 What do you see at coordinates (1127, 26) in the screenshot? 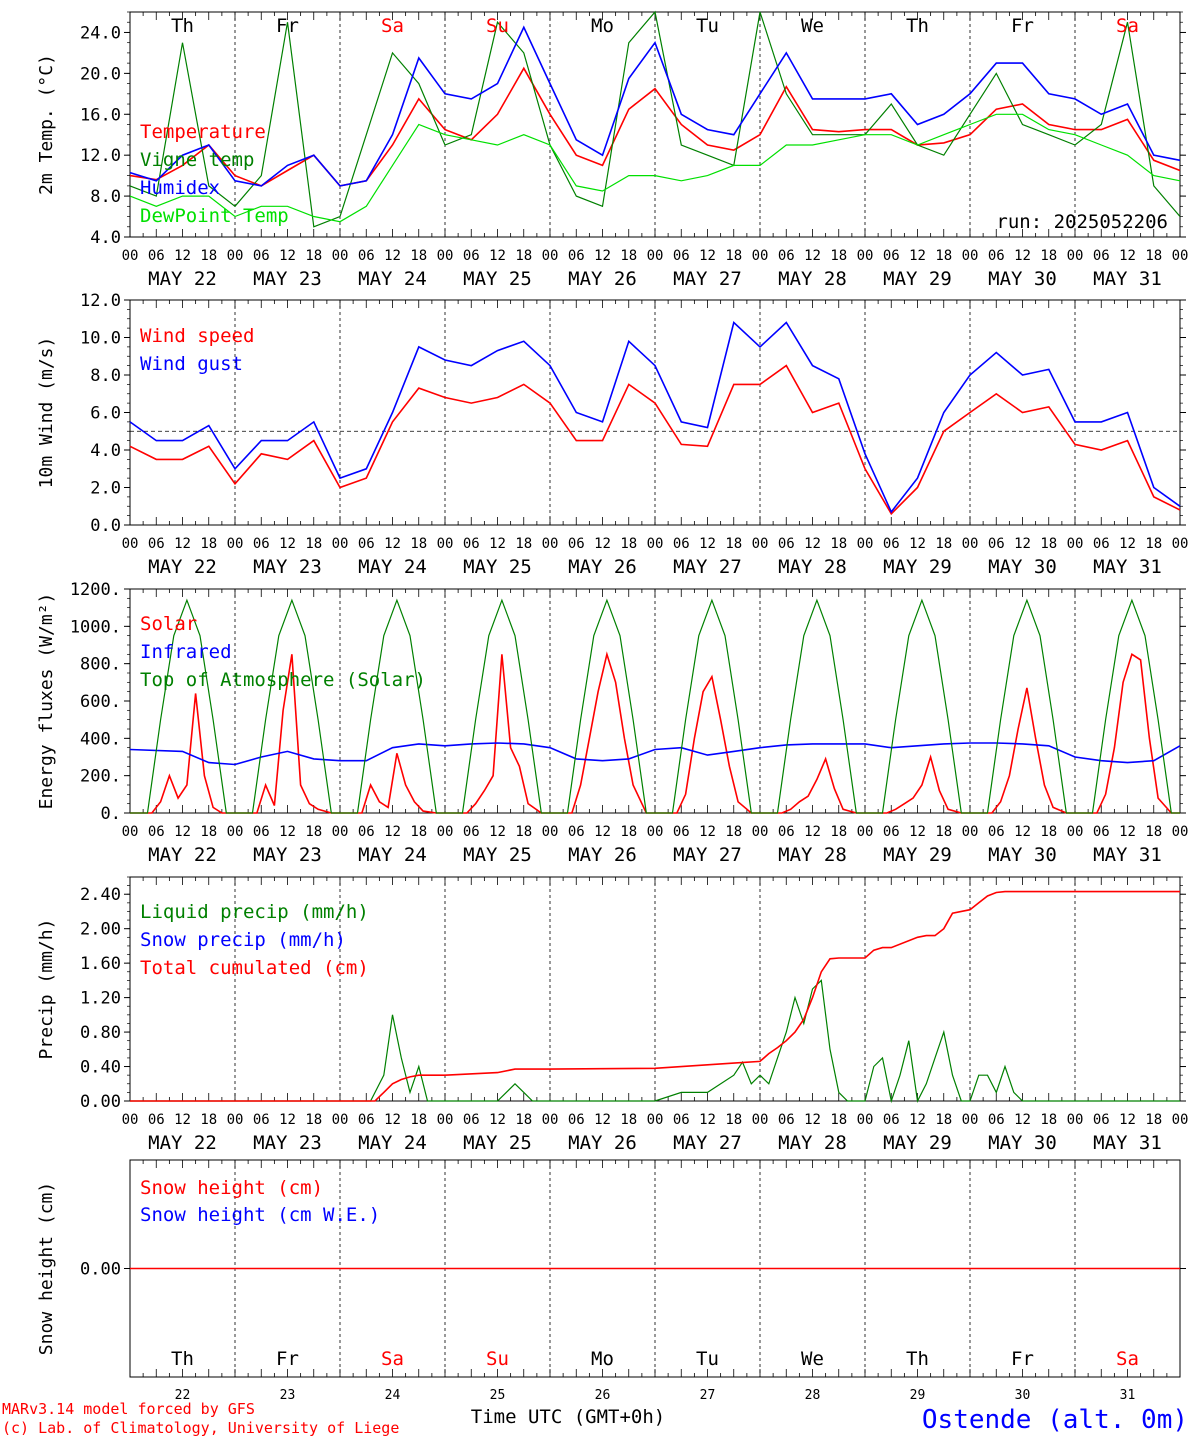
I see `day-name-label: Sa` at bounding box center [1127, 26].